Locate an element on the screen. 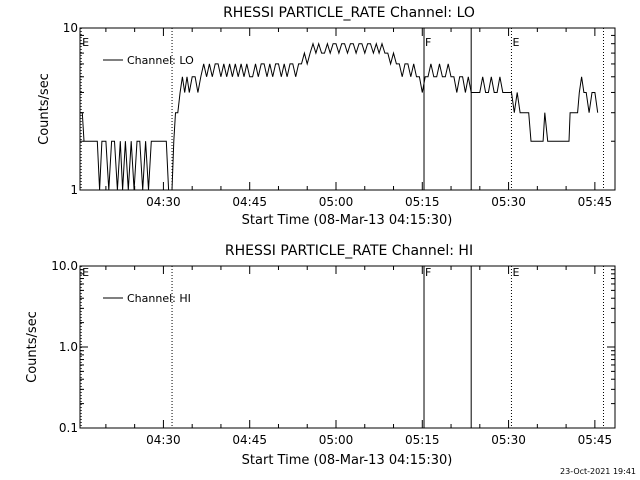 This screenshot has height=480, width=640. panel-lo-title: RHESSI PARTICLE_RATE Channel: LO is located at coordinates (349, 13).